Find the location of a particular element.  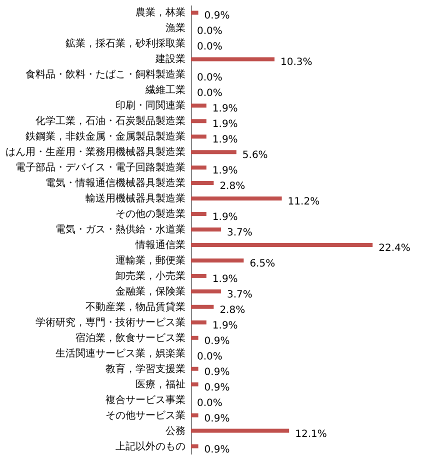

data-label: 11.2% is located at coordinates (304, 202).